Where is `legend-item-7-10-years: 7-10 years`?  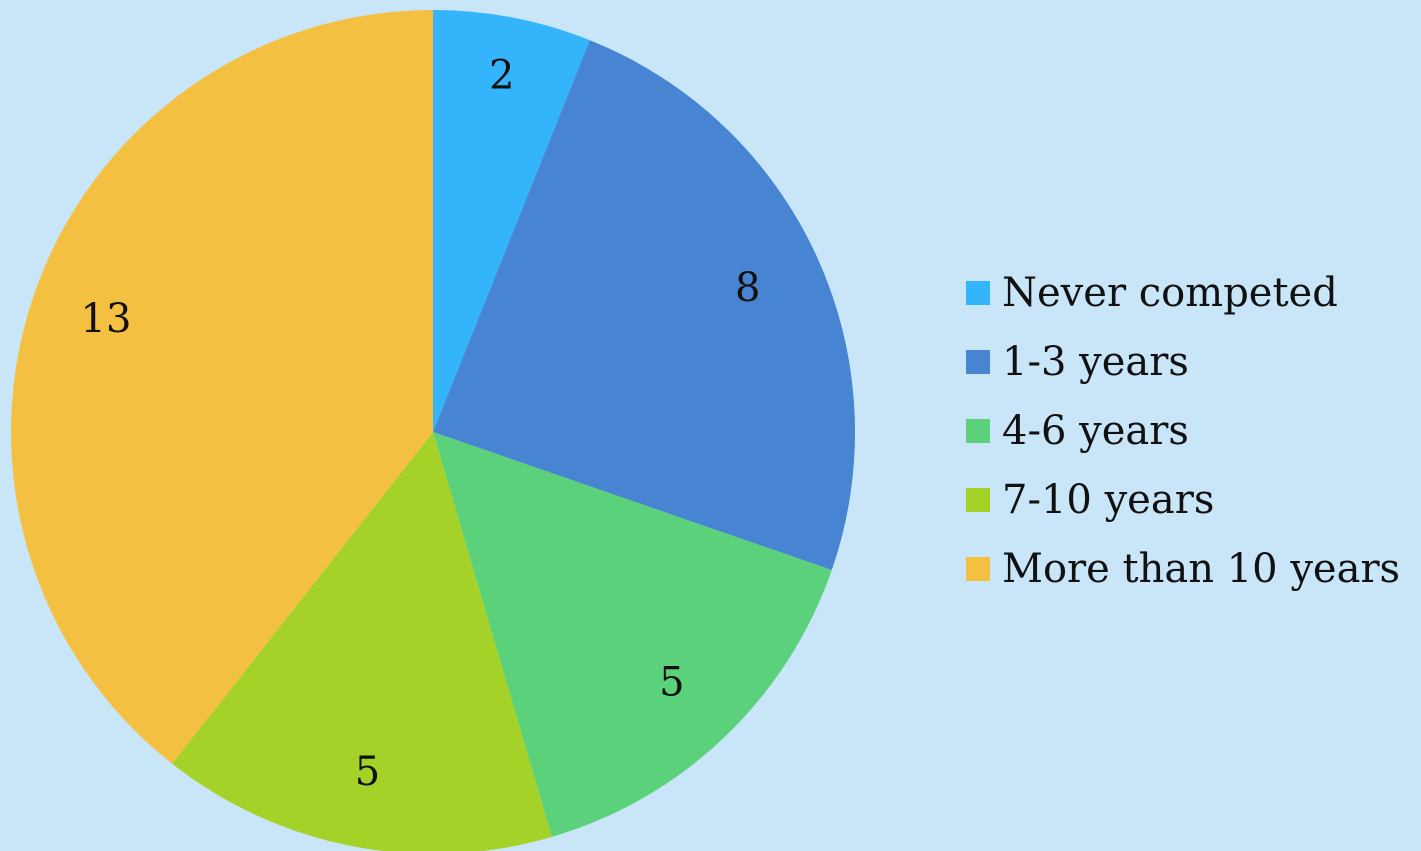 legend-item-7-10-years: 7-10 years is located at coordinates (1193, 499).